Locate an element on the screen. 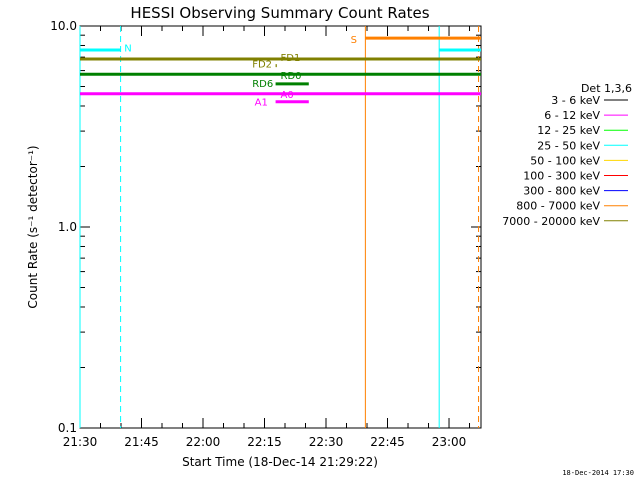  footer-timestamp: 18-Dec-2014 17:30 is located at coordinates (598, 473).